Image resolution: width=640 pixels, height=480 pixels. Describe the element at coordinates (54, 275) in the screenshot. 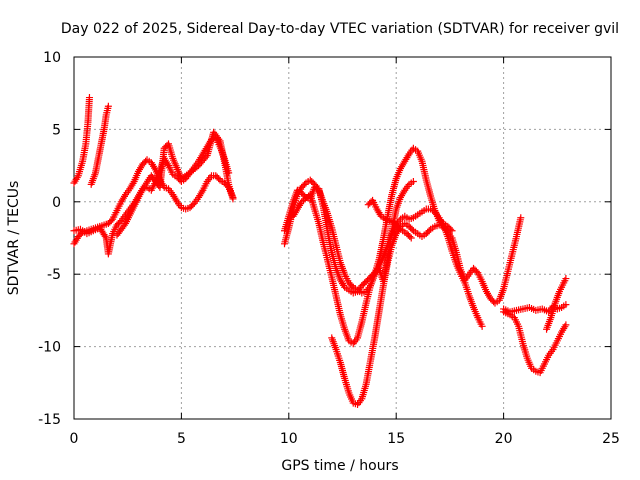

I see `y-tick-label: -5` at that location.